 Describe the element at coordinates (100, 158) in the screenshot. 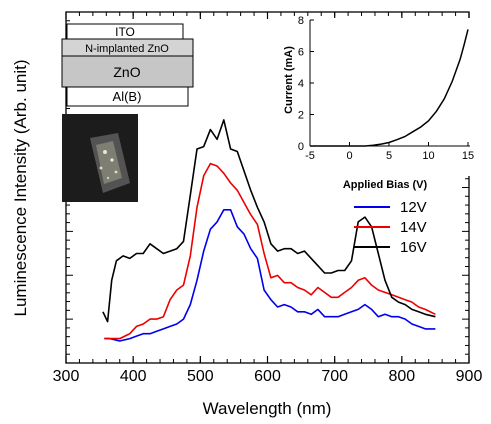

I see `device-emission-photo` at that location.